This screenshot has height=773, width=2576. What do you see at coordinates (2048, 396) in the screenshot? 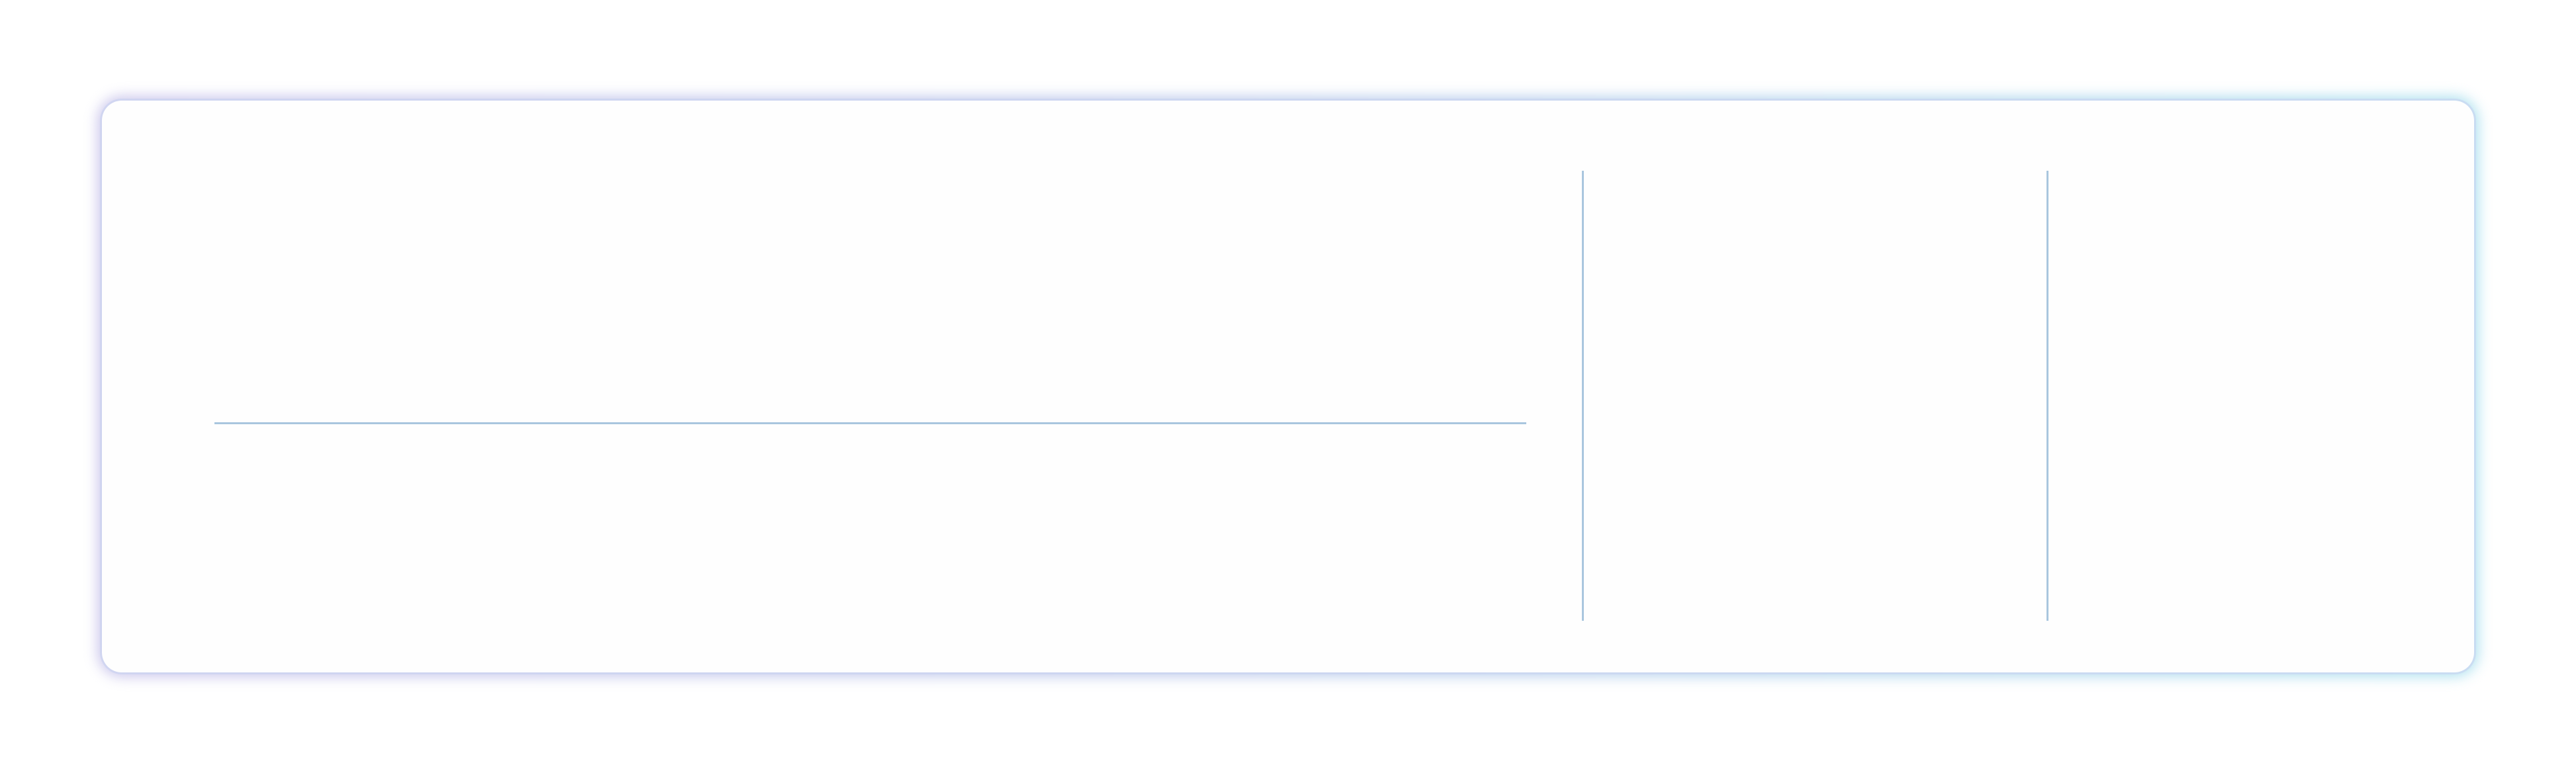
I see `vertical-divider-right` at bounding box center [2048, 396].